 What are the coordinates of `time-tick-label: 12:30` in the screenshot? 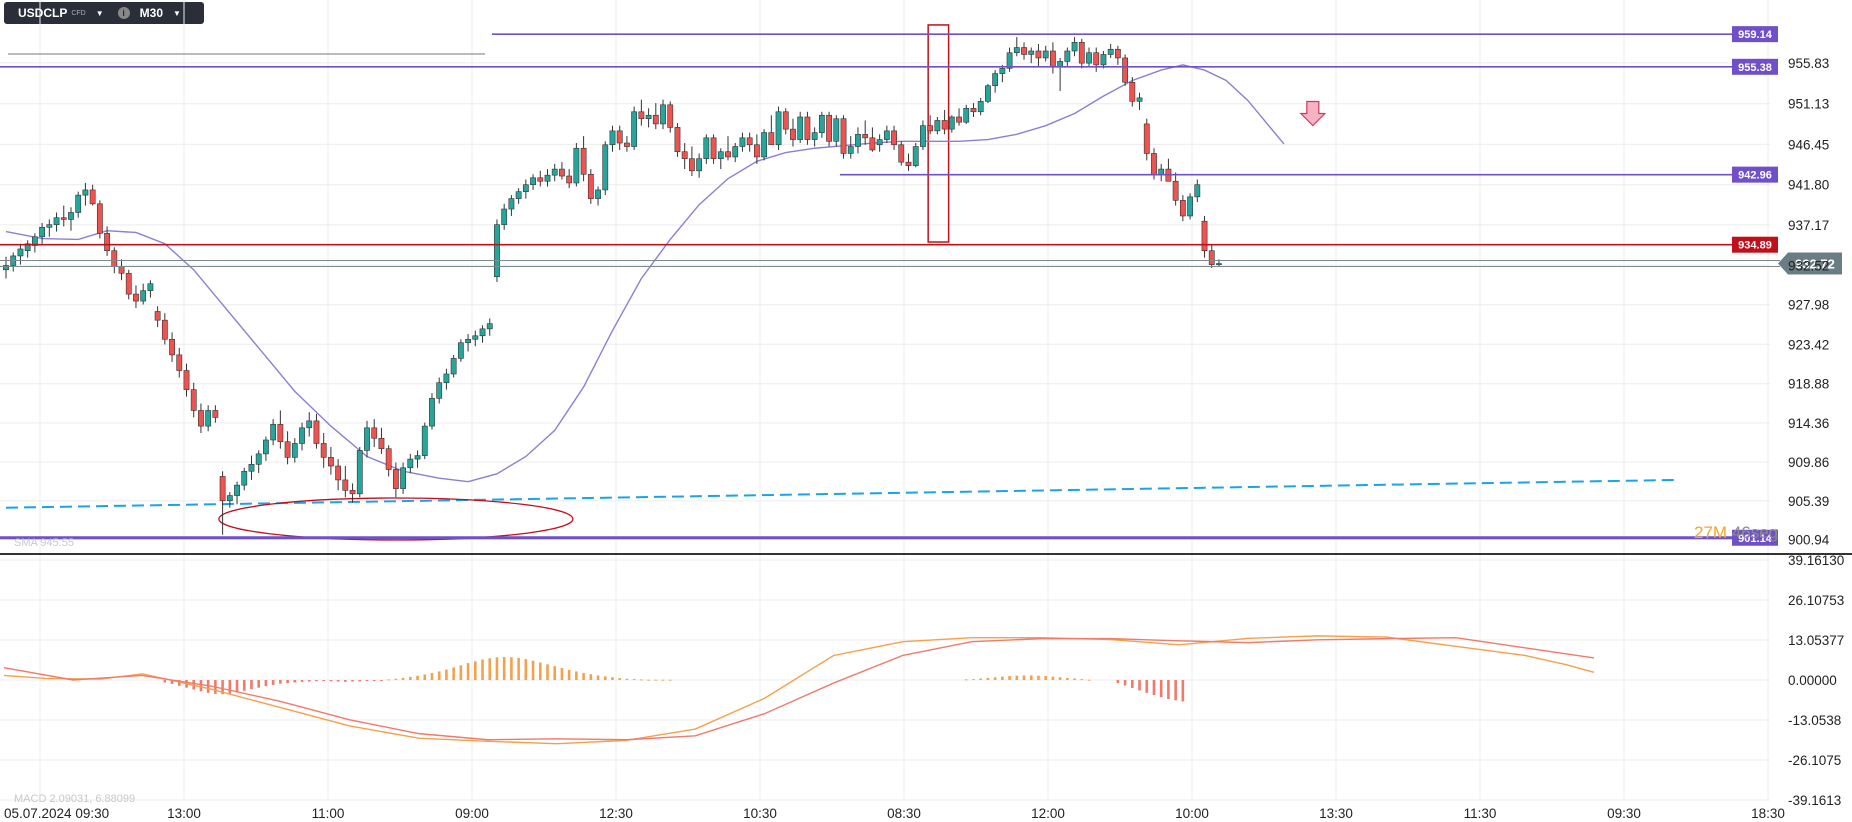 It's located at (616, 813).